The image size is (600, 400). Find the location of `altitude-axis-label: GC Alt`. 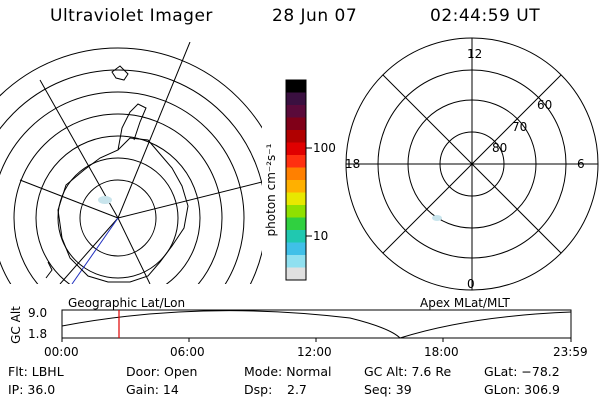

altitude-axis-label: GC Alt is located at coordinates (16, 325).